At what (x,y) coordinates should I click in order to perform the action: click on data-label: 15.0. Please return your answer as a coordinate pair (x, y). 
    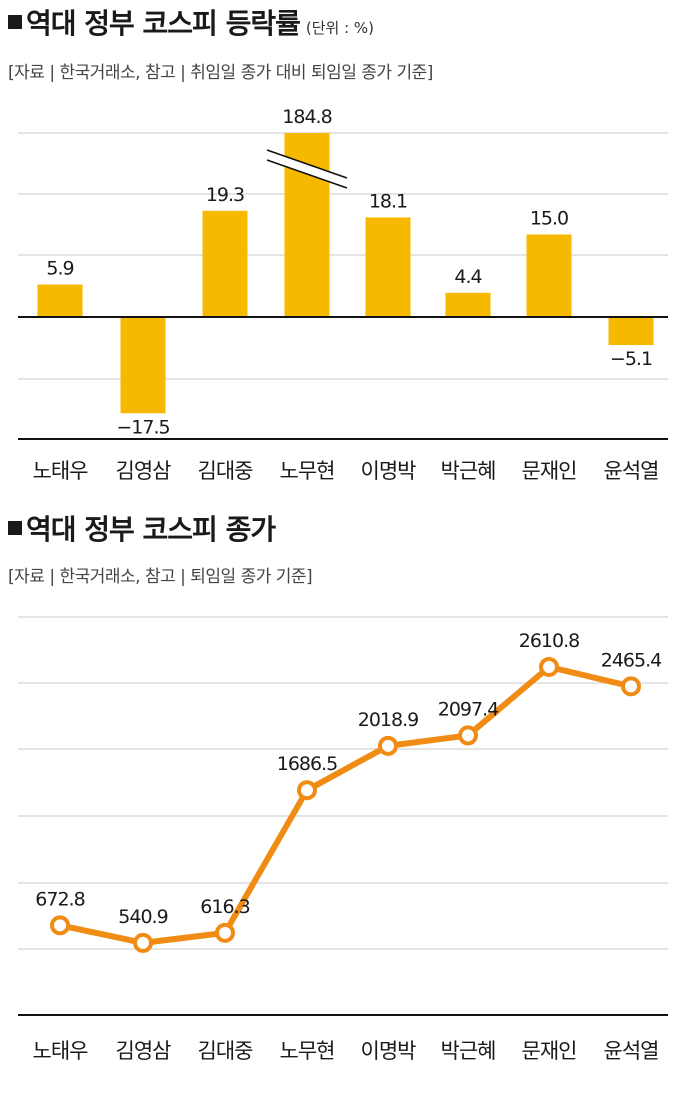
    Looking at the image, I should click on (549, 219).